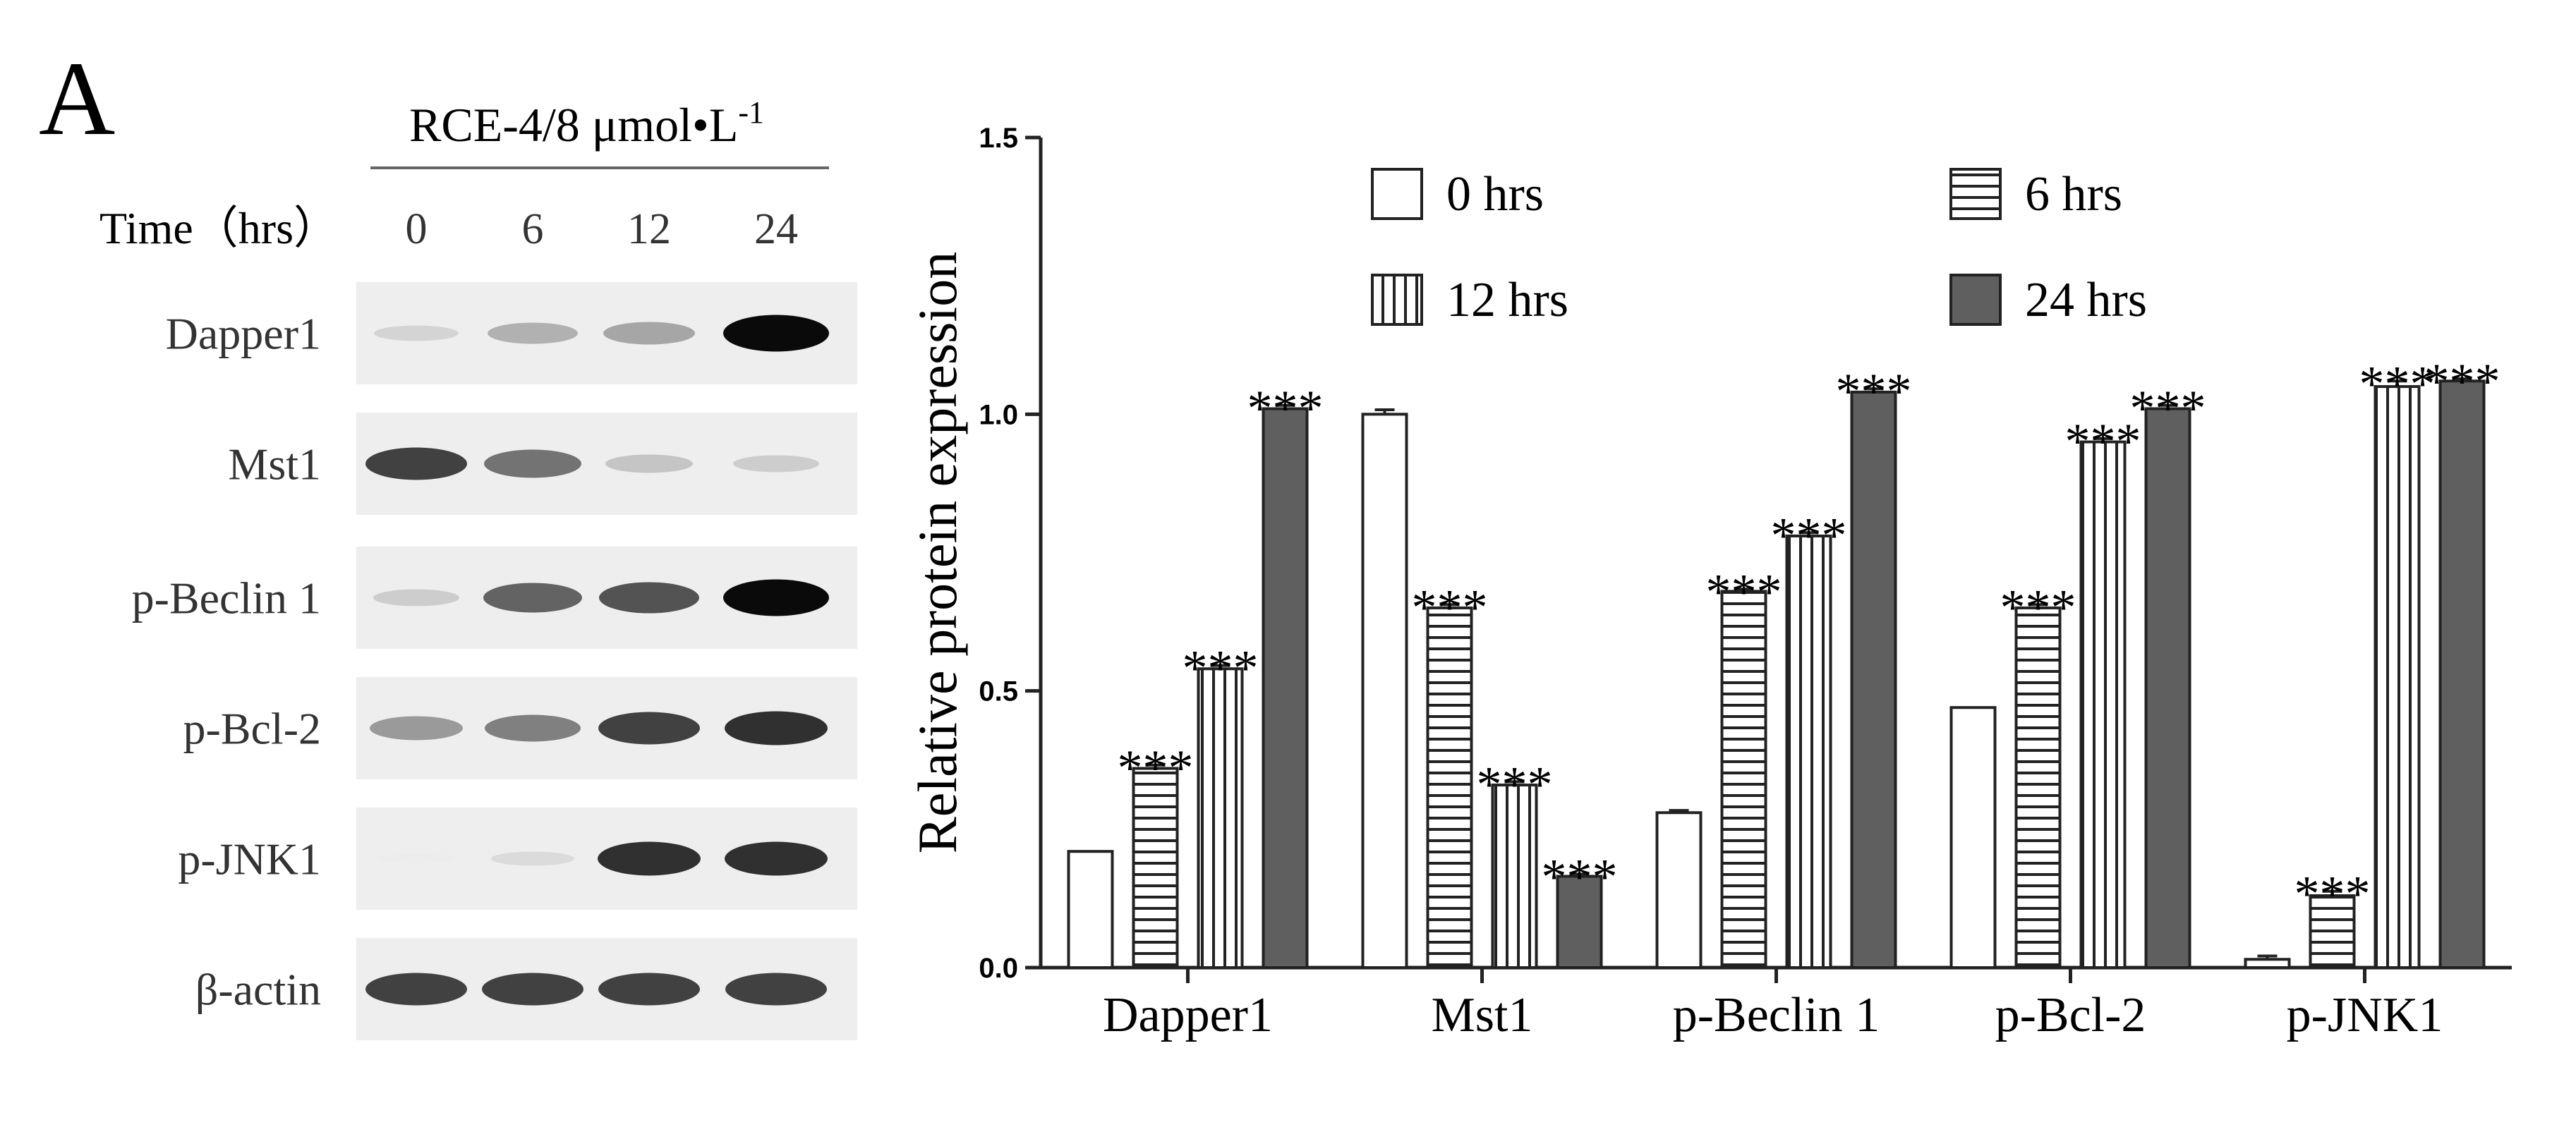 The image size is (2576, 1139). What do you see at coordinates (1777, 1015) in the screenshot?
I see `x-tick-label: p-Beclin 1` at bounding box center [1777, 1015].